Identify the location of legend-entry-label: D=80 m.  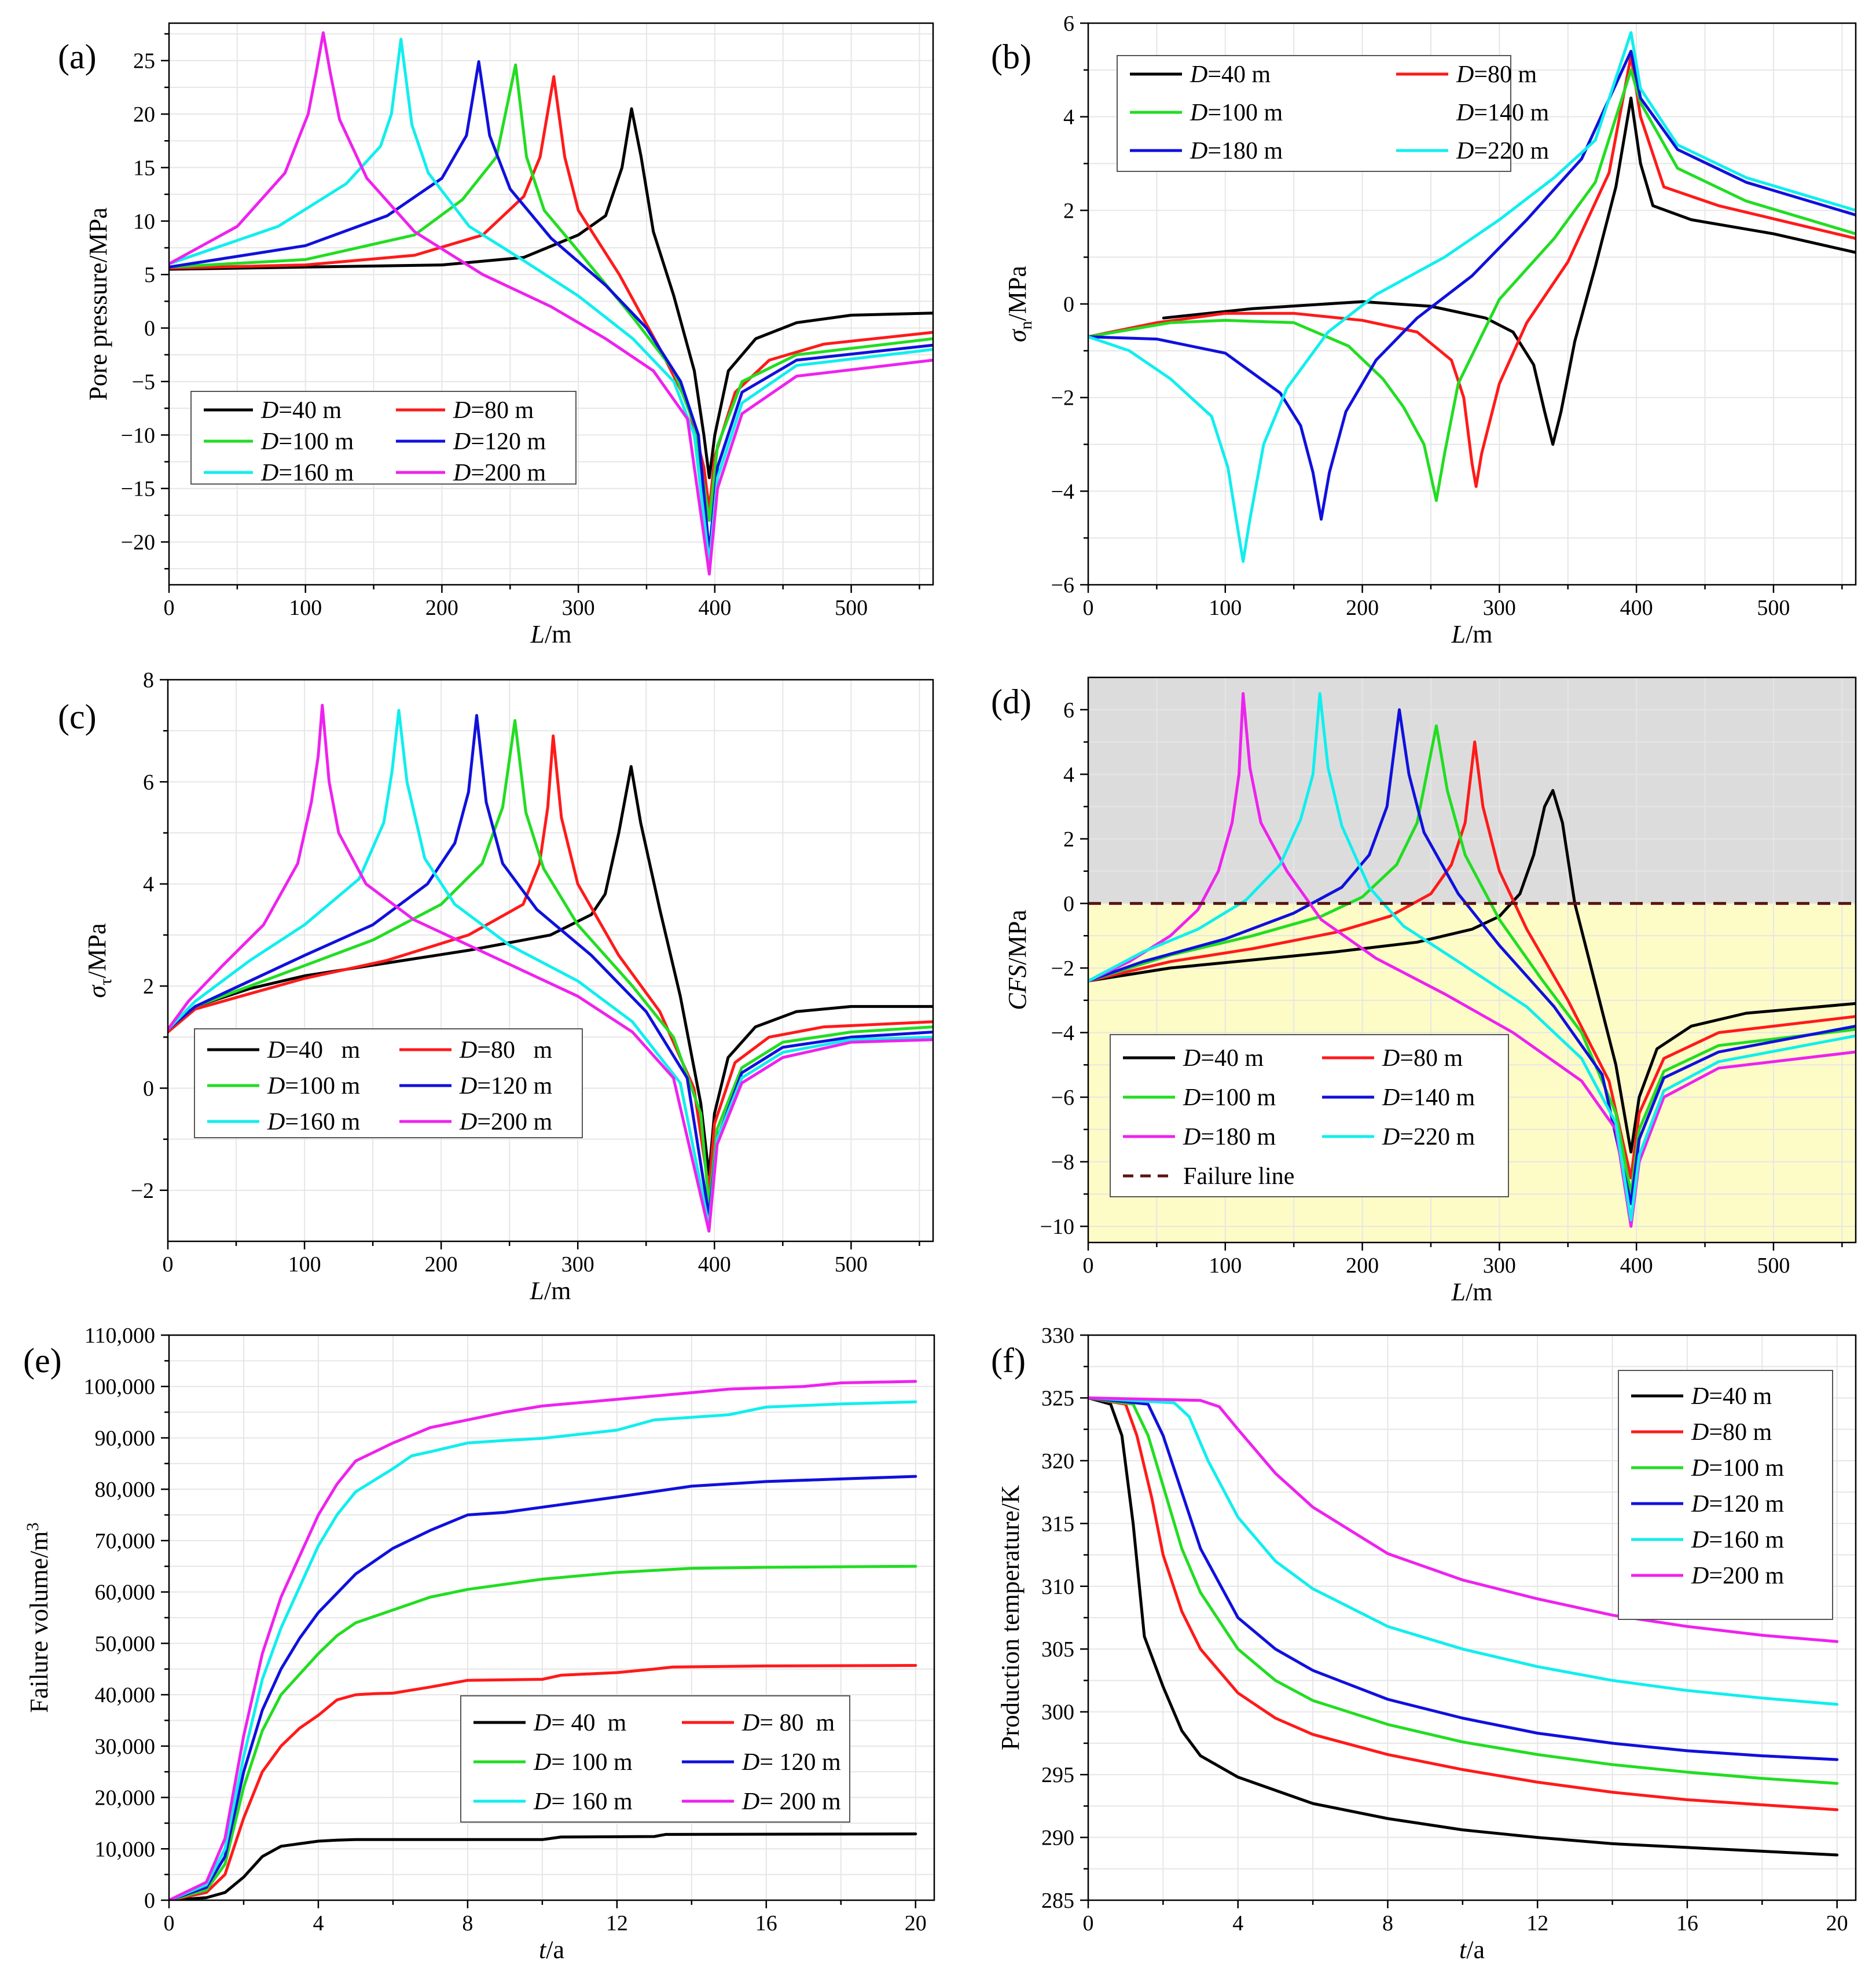
(1422, 1058).